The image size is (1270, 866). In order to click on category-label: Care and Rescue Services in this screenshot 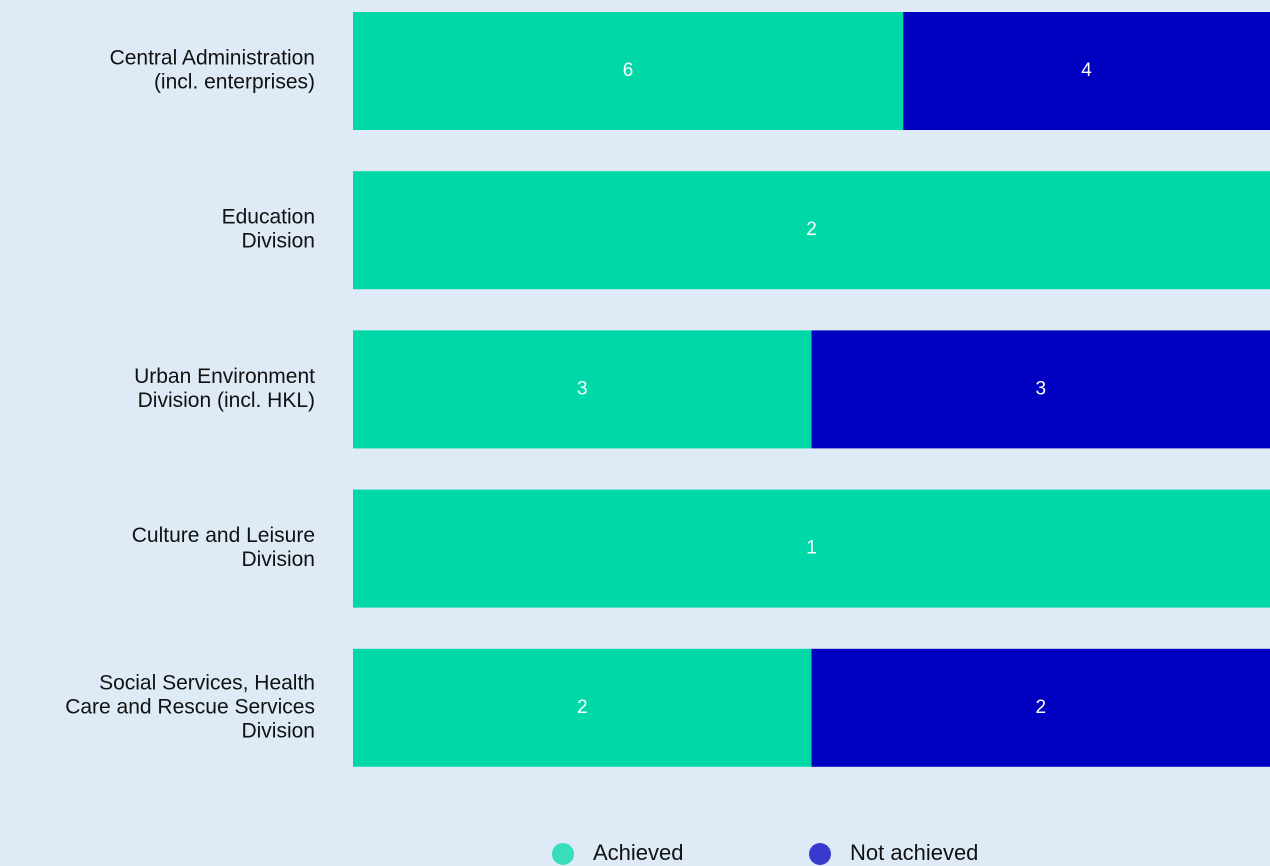, I will do `click(190, 706)`.